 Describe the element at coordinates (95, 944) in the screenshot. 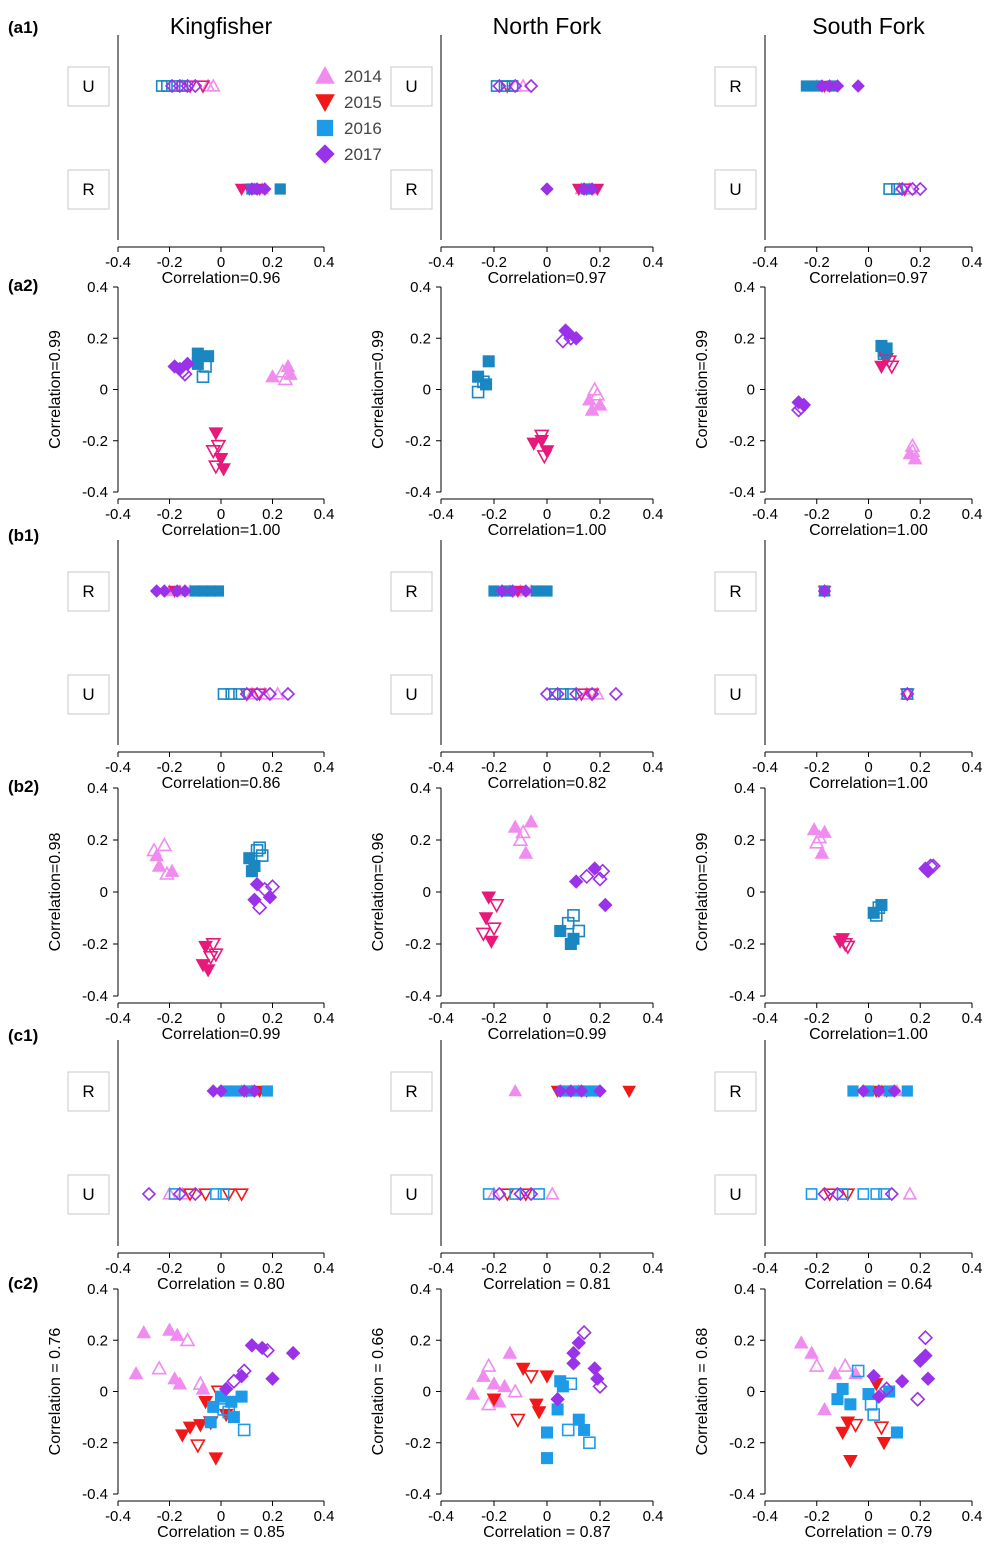

I see `y-tick-label: -0.2` at that location.